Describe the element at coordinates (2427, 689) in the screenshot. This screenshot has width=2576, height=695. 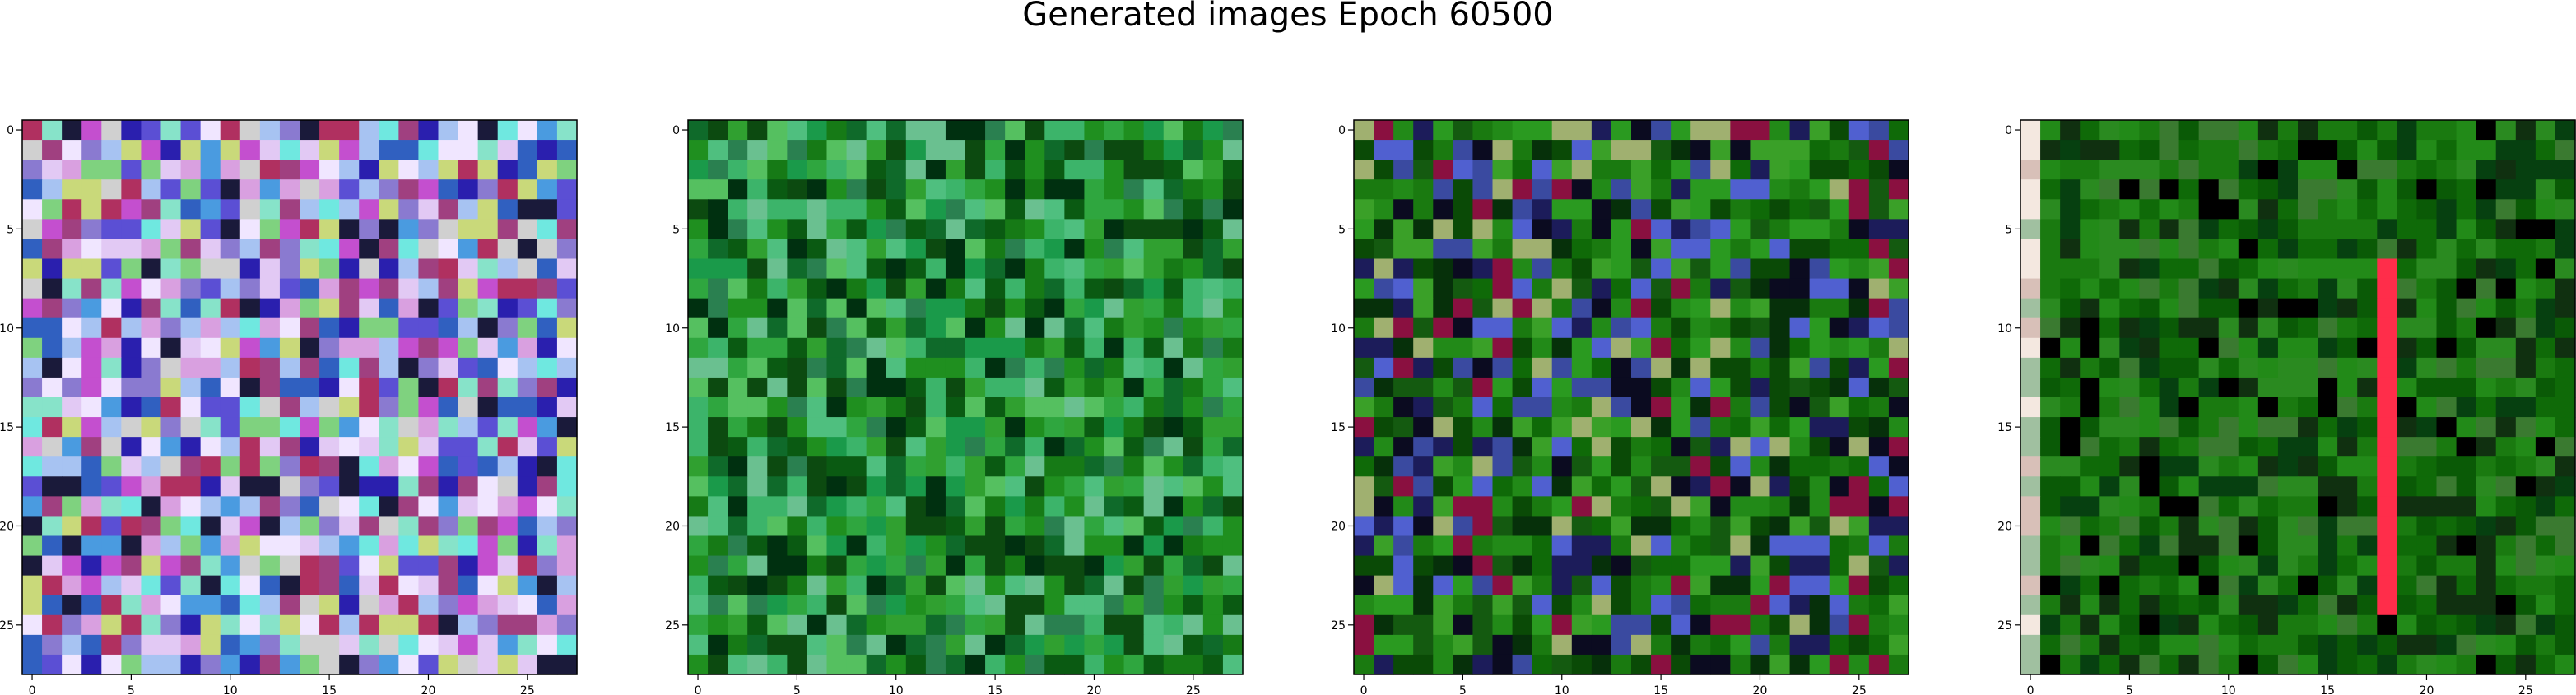
I see `x-tick-label: 20` at that location.